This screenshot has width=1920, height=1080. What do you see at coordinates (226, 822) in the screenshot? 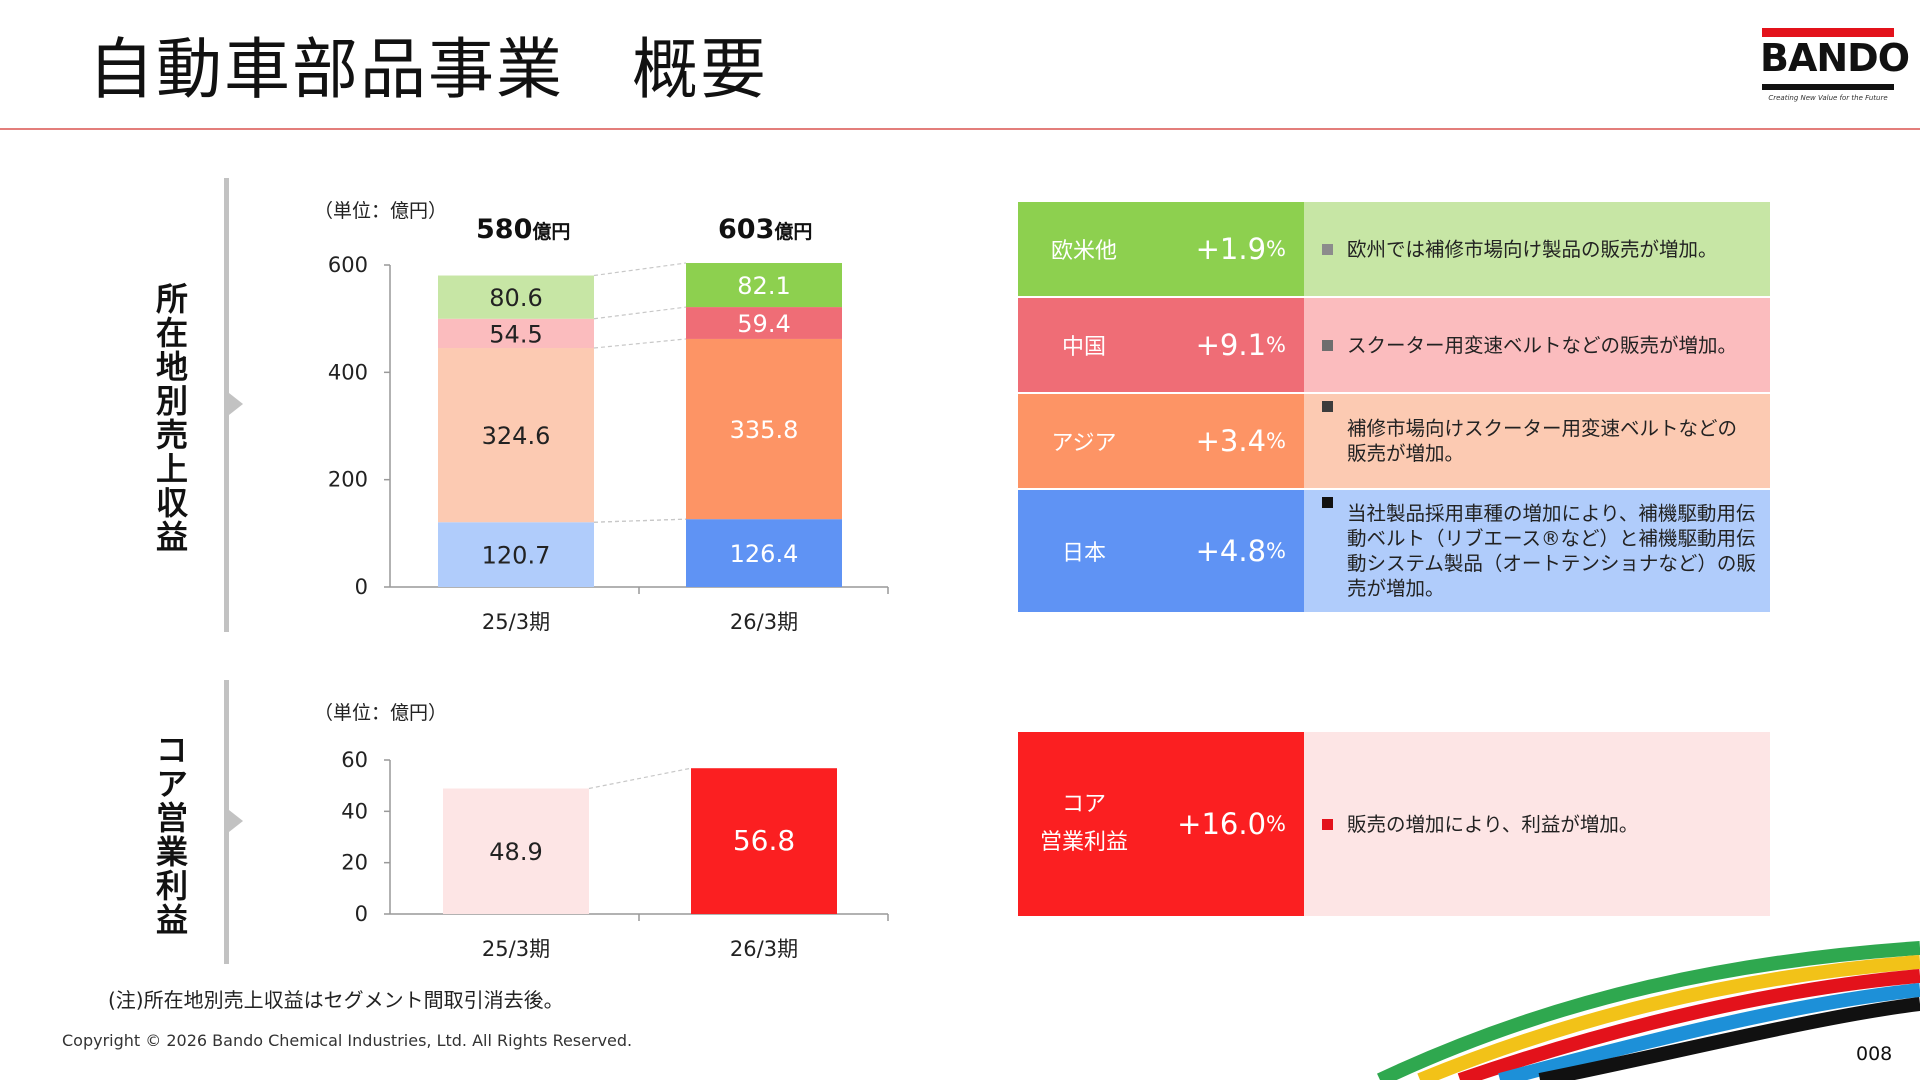
I see `profit-section-bar` at bounding box center [226, 822].